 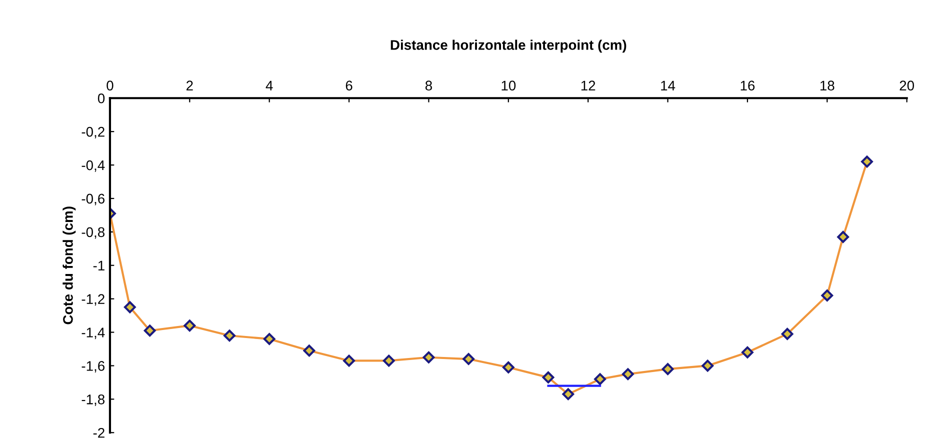 What do you see at coordinates (93, 166) in the screenshot?
I see `y-tick-label: -0,4` at bounding box center [93, 166].